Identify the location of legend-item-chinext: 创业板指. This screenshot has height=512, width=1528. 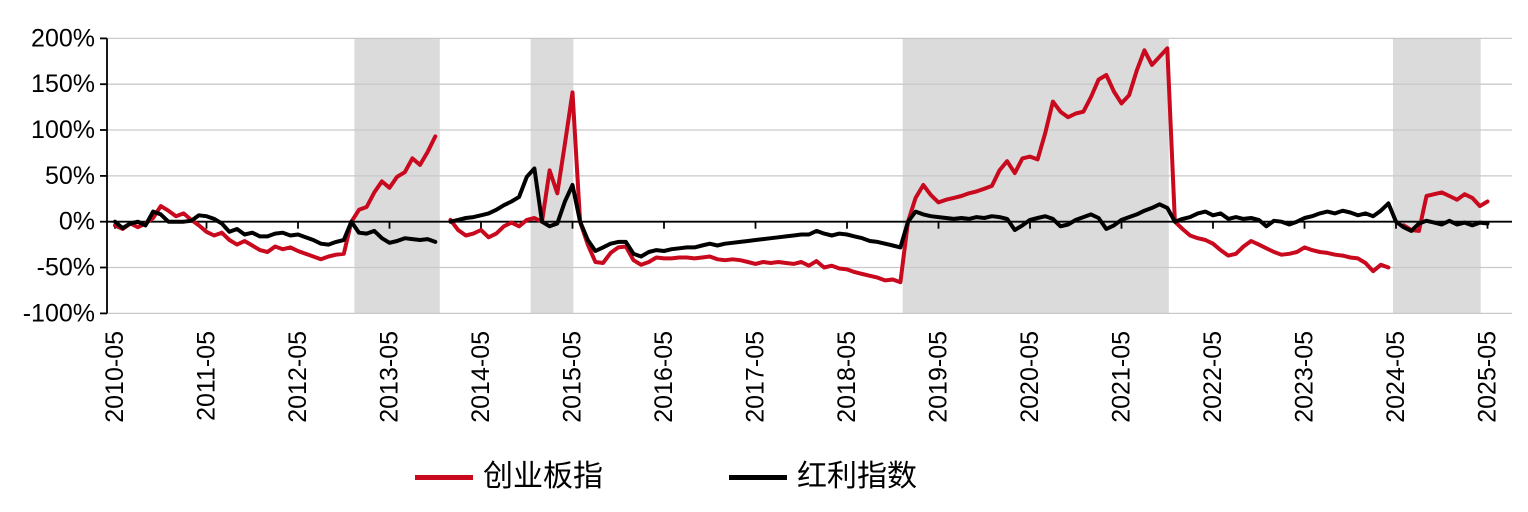
(509, 477).